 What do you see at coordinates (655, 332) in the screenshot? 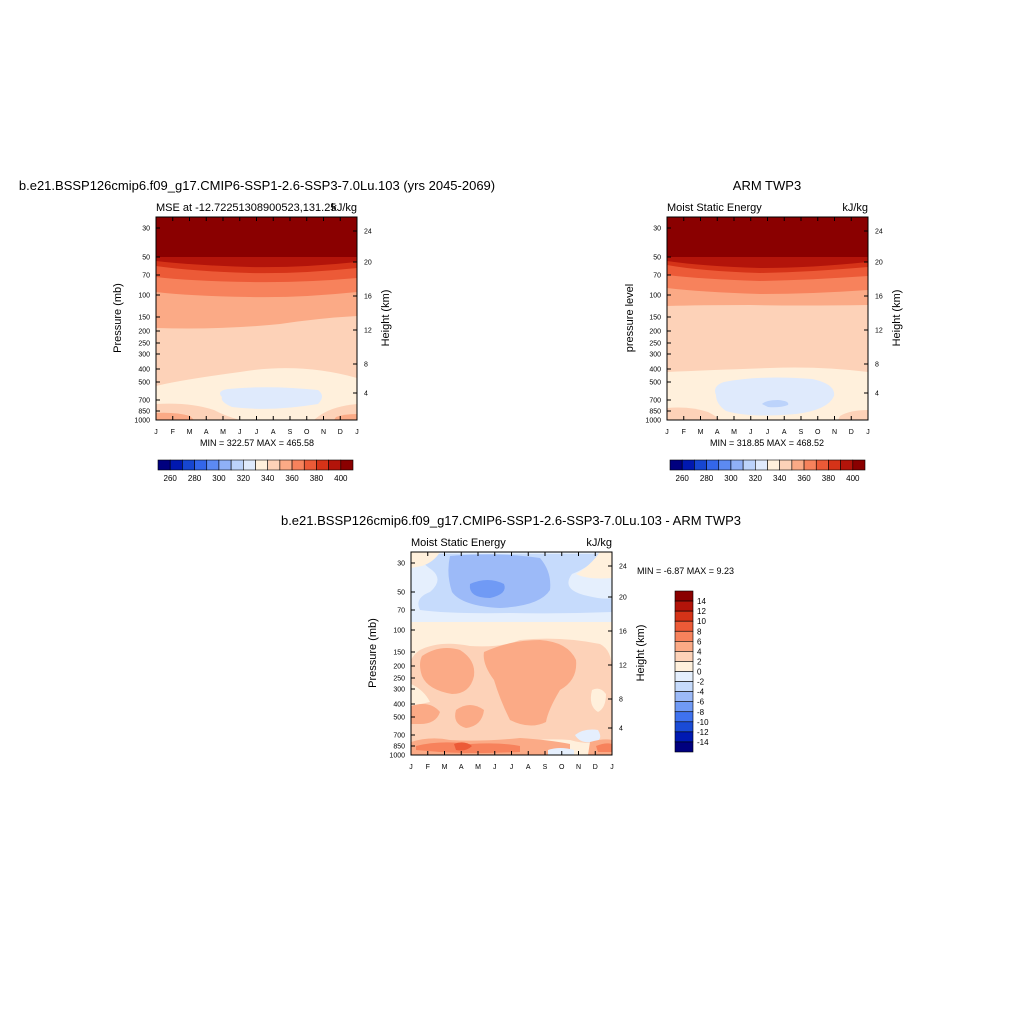
I see `y-tick-label: 200` at bounding box center [655, 332].